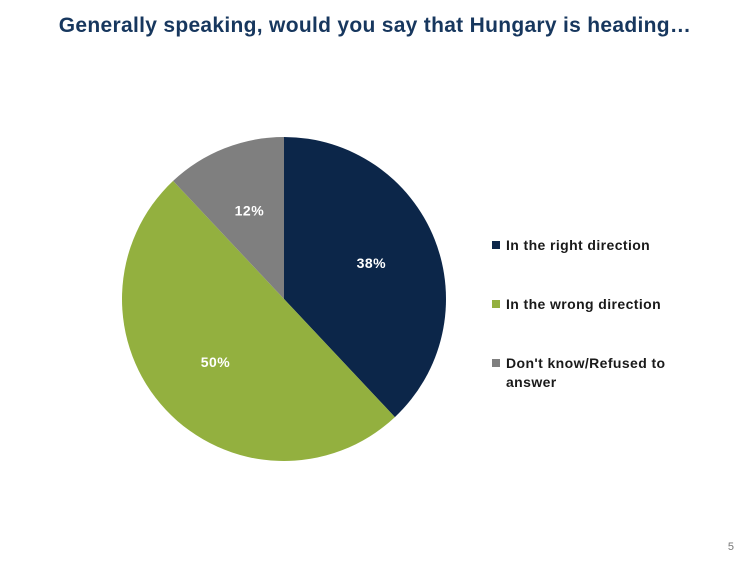  What do you see at coordinates (250, 210) in the screenshot?
I see `data-label: 12%` at bounding box center [250, 210].